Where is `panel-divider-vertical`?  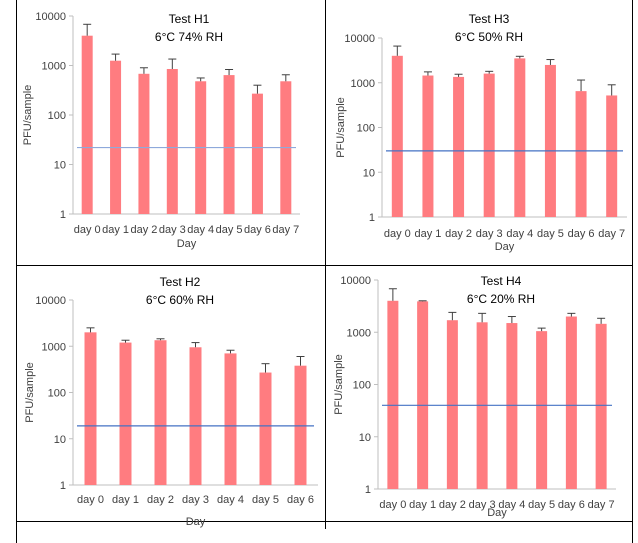 panel-divider-vertical is located at coordinates (325, 264).